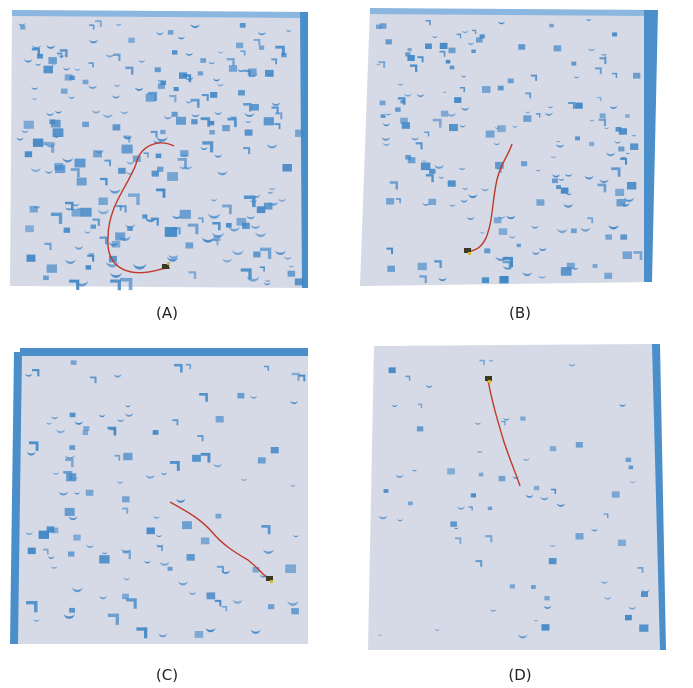  I want to click on left-wall, so click(16, 498).